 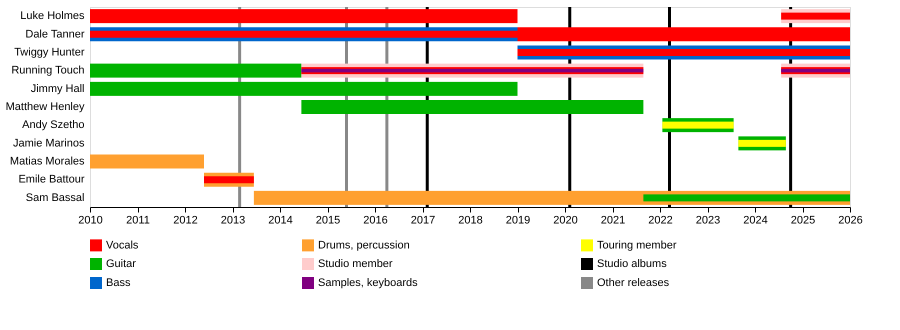 I want to click on y-tick-label: Dale Tanner, so click(x=55, y=34).